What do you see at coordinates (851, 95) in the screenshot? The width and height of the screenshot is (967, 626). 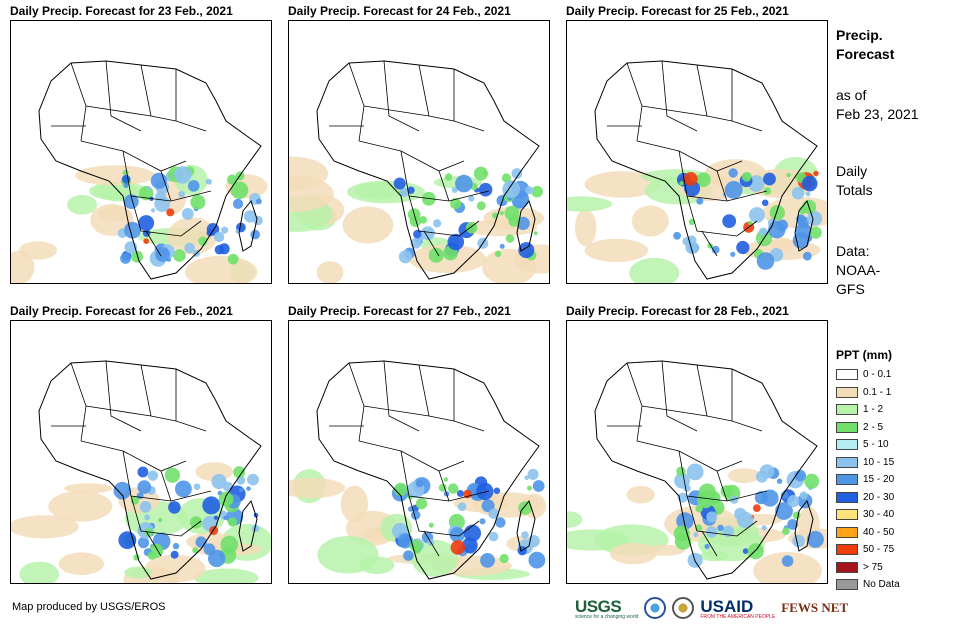 I see `info-asof-line: as of` at bounding box center [851, 95].